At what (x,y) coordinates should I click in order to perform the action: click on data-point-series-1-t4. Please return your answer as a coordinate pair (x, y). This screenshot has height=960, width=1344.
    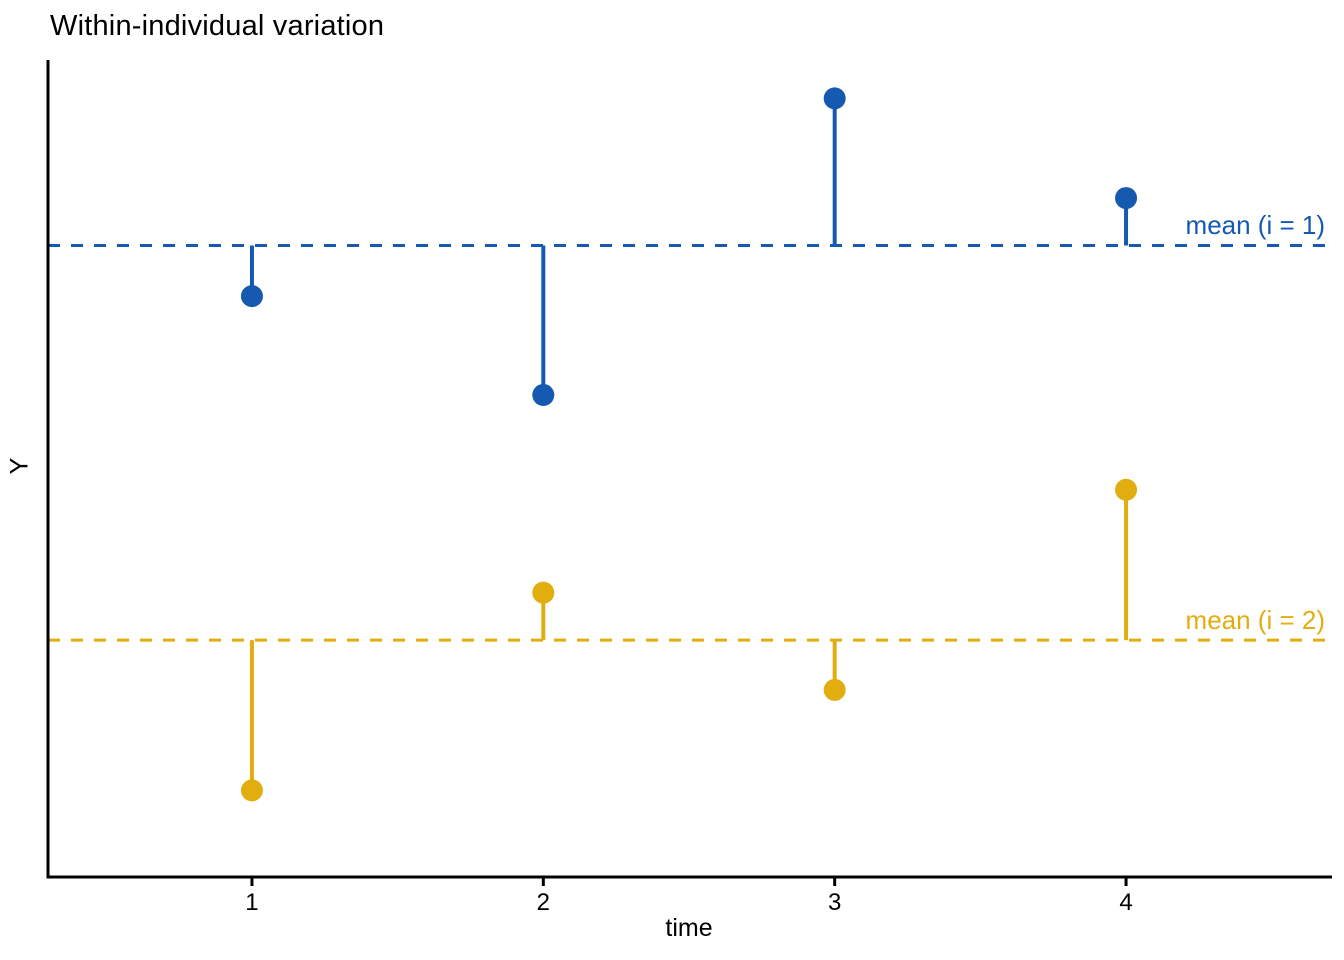
    Looking at the image, I should click on (1126, 198).